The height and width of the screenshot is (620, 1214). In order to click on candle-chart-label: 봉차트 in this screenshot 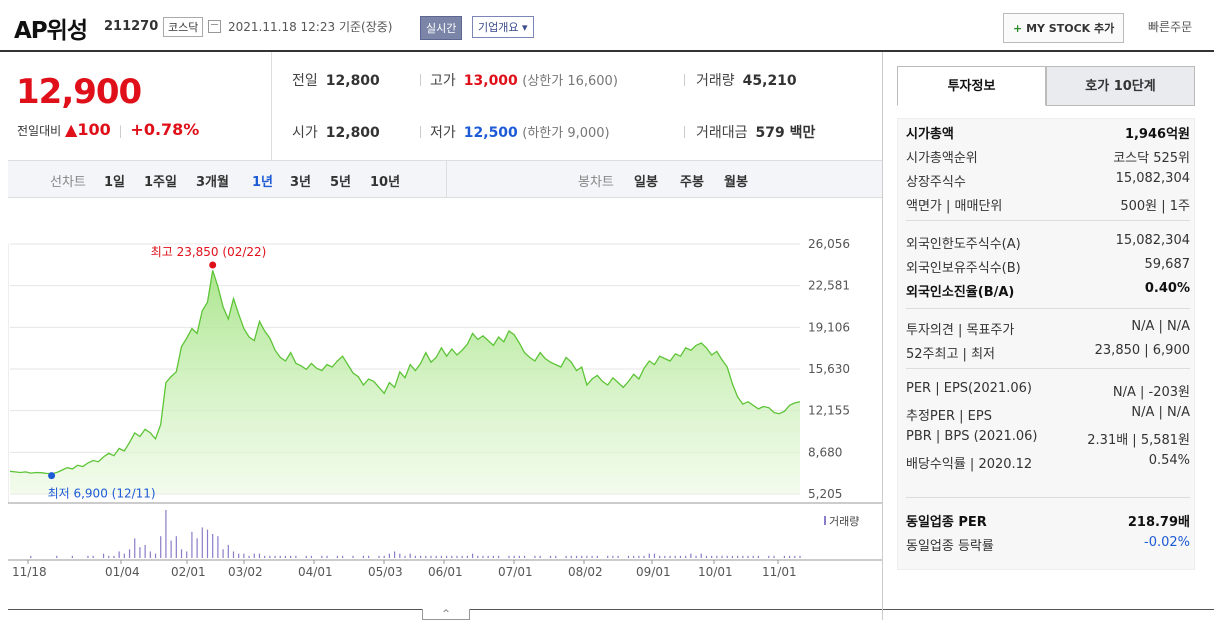, I will do `click(596, 182)`.